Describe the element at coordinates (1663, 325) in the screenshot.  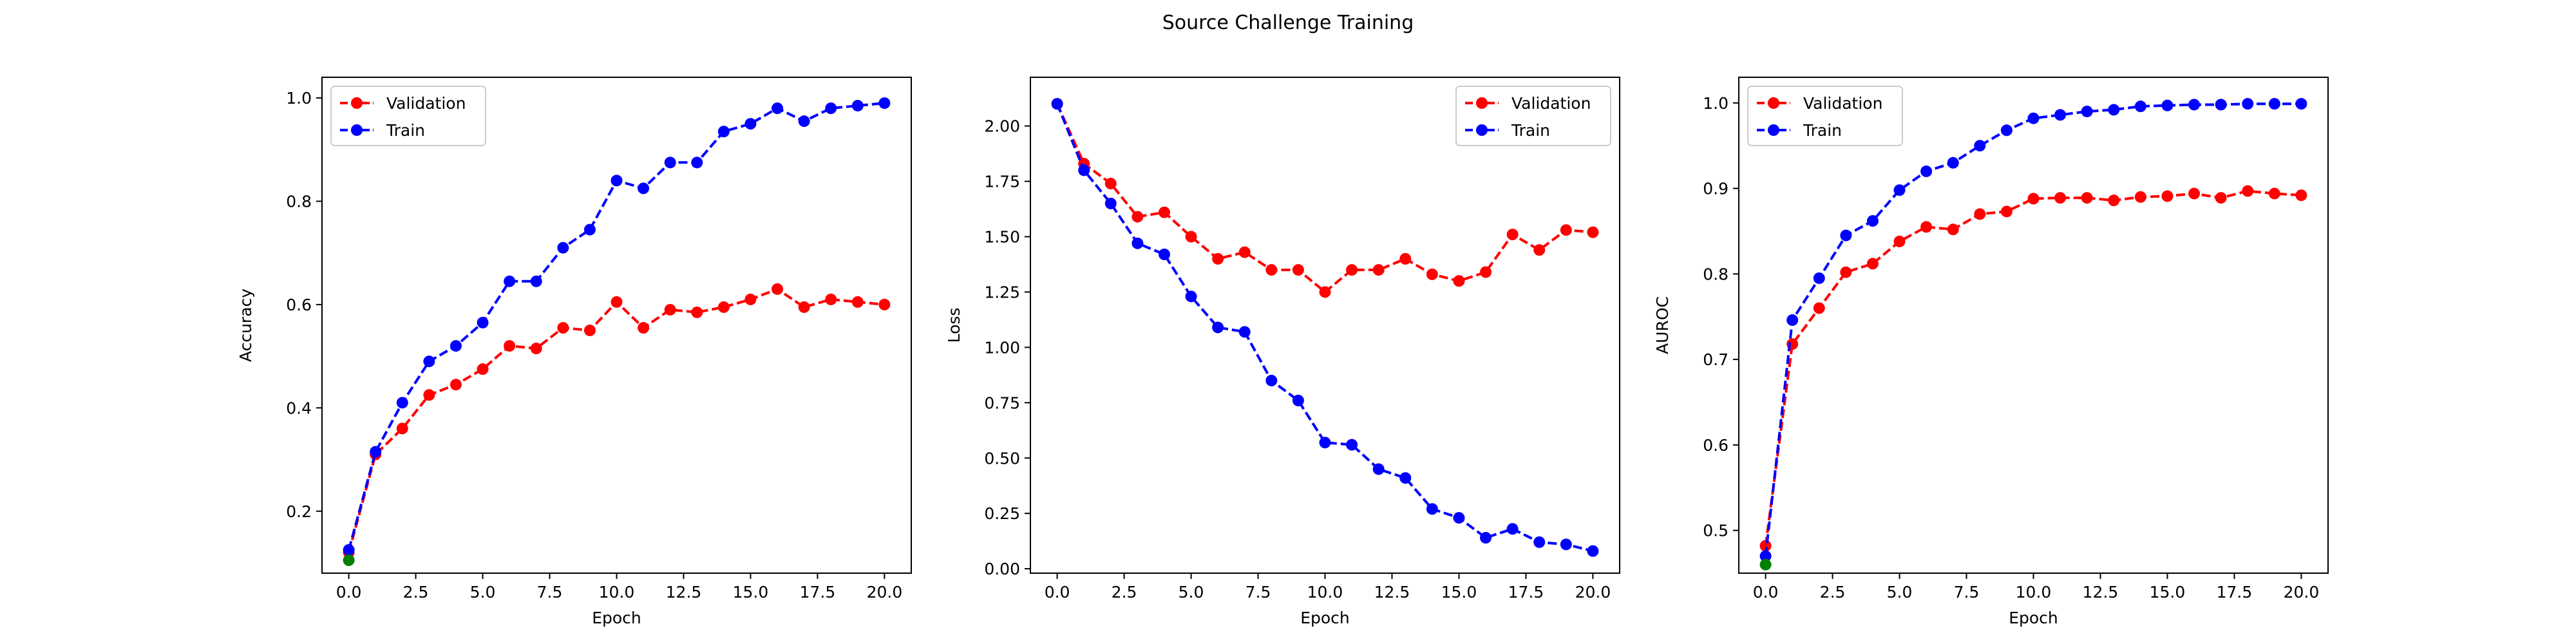
I see `y-axis-label: AUROC` at that location.